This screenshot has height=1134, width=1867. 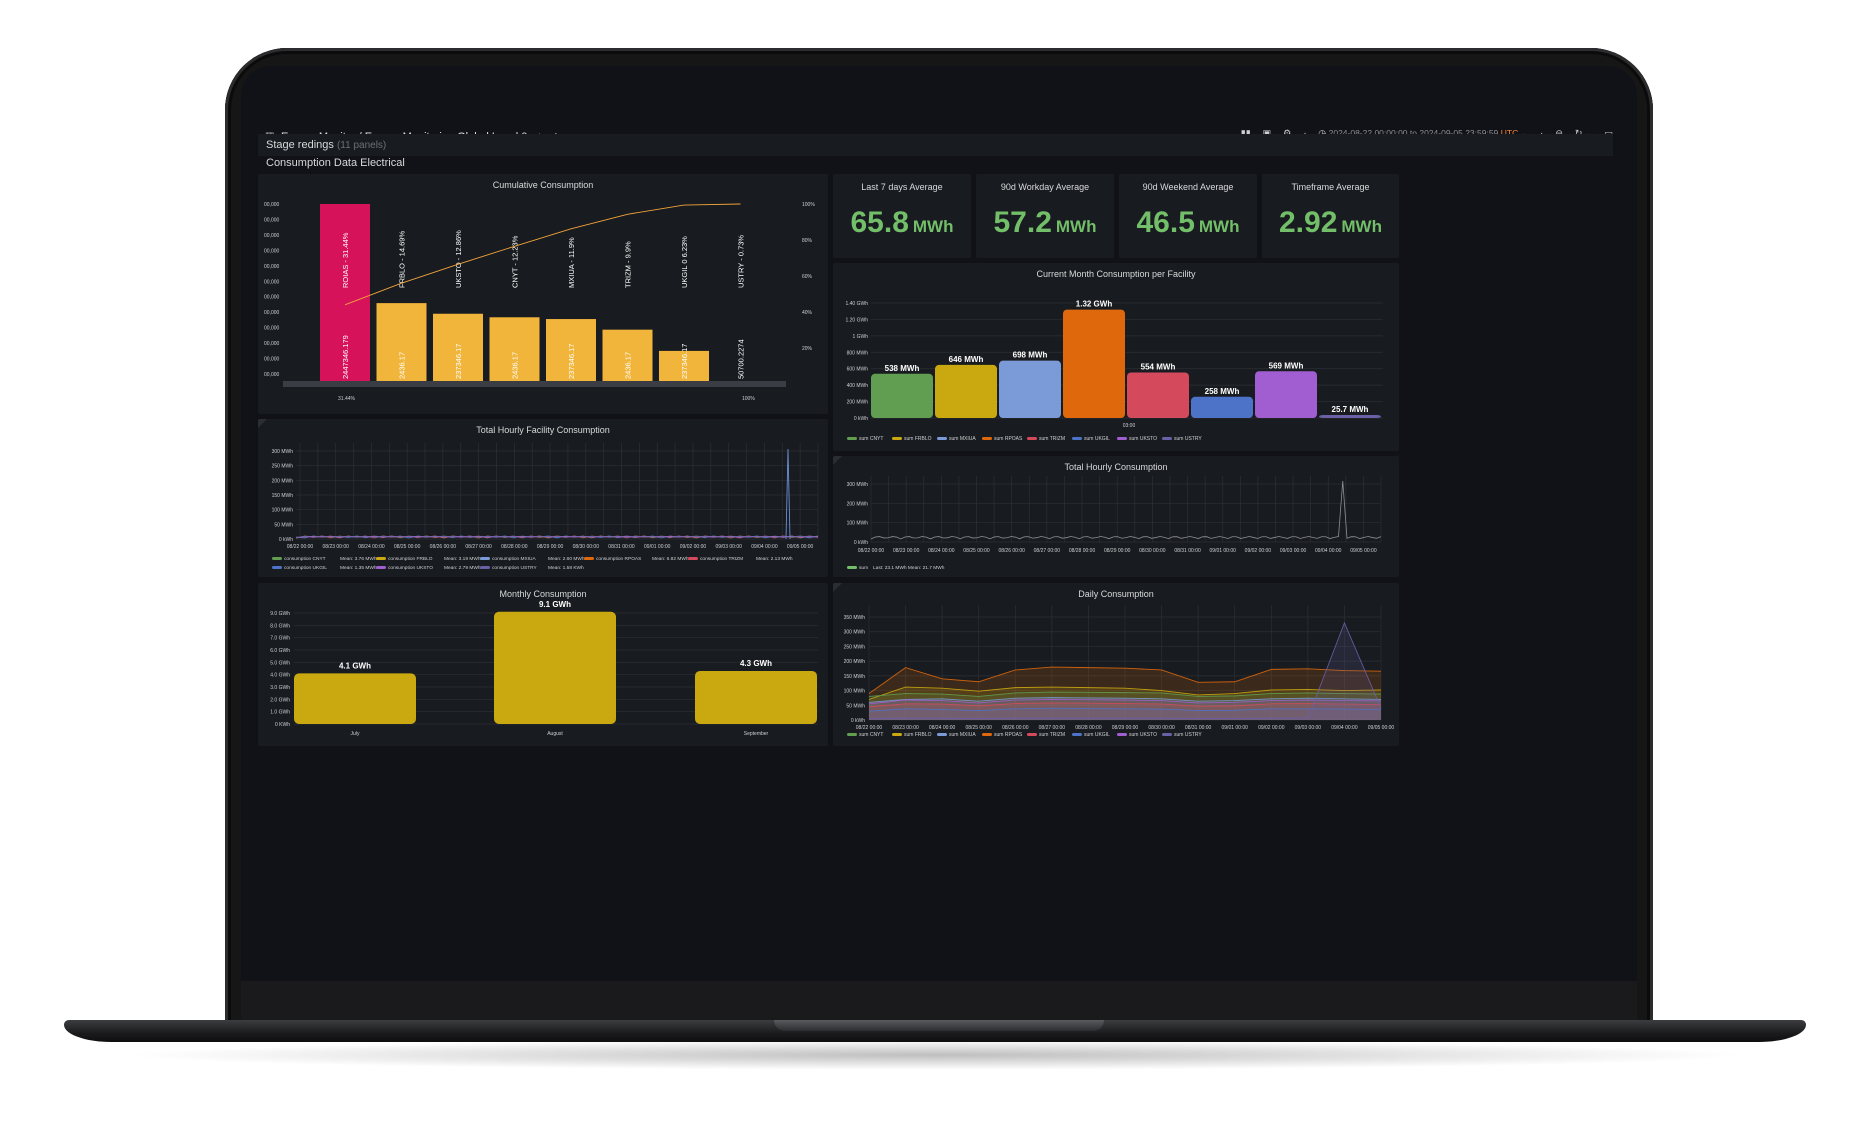 What do you see at coordinates (1045, 216) in the screenshot?
I see `stat-90d-workday: 90d Workday Average 57.2 MWh` at bounding box center [1045, 216].